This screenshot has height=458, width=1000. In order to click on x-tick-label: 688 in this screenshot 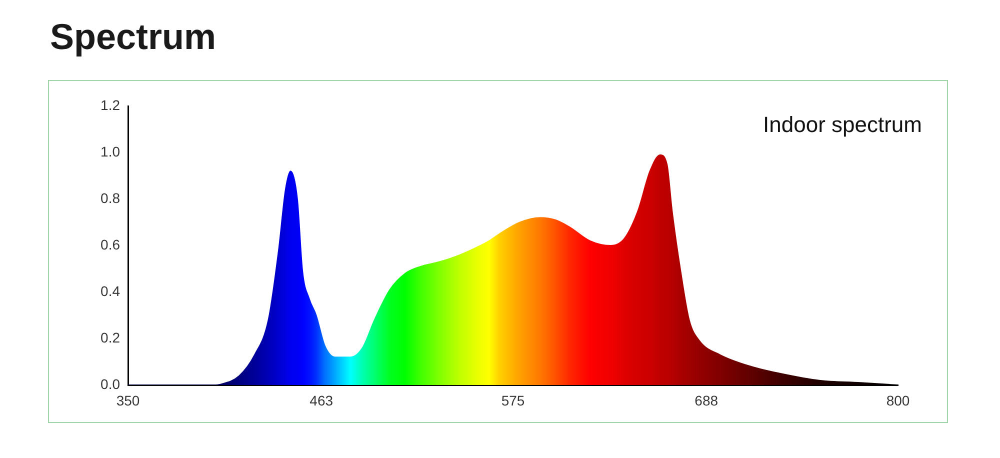, I will do `click(706, 400)`.